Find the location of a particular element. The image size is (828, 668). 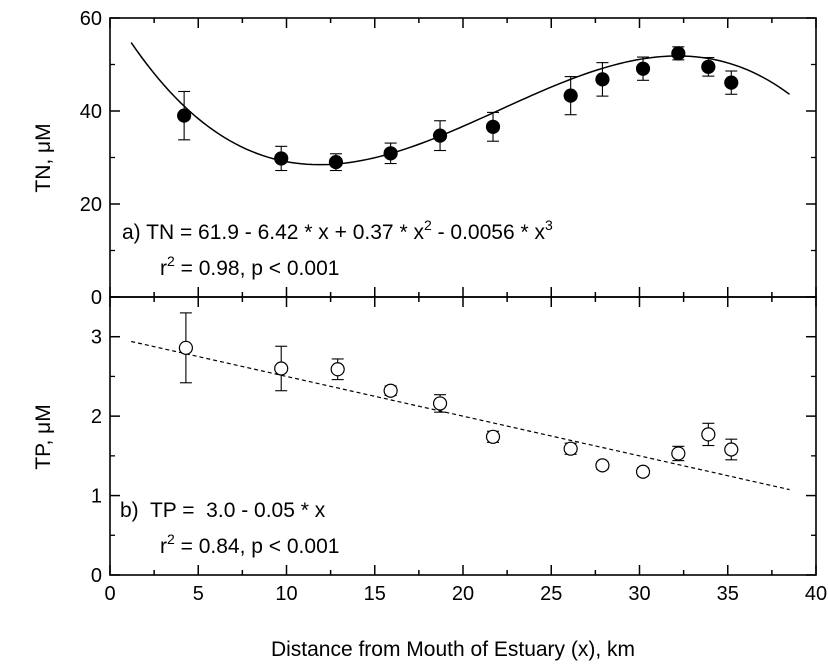

top-equation-sup2: 3 is located at coordinates (549, 225).